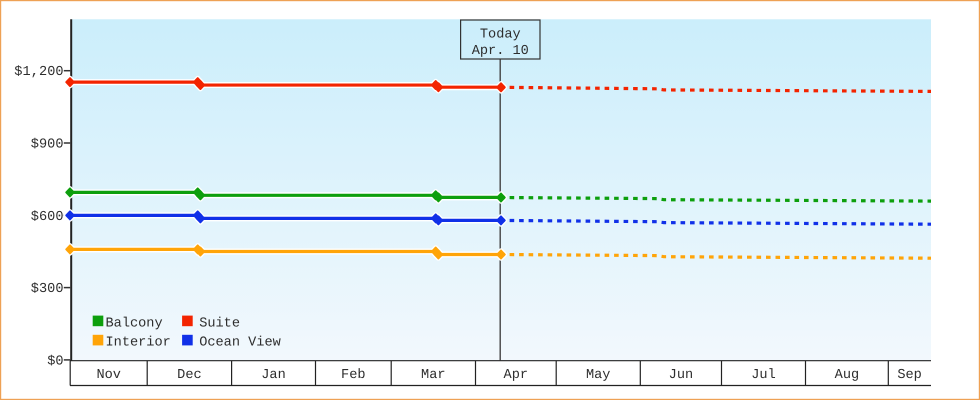 Image resolution: width=980 pixels, height=400 pixels. What do you see at coordinates (500, 51) in the screenshot?
I see `svg-text: Apr. 10` at bounding box center [500, 51].